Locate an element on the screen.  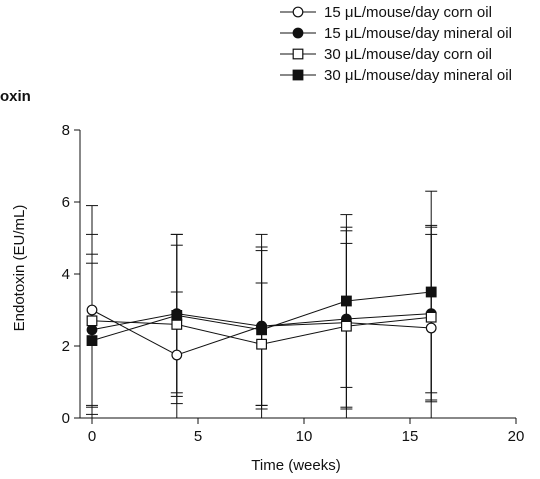
x-tick-label: 10 is located at coordinates (304, 436).